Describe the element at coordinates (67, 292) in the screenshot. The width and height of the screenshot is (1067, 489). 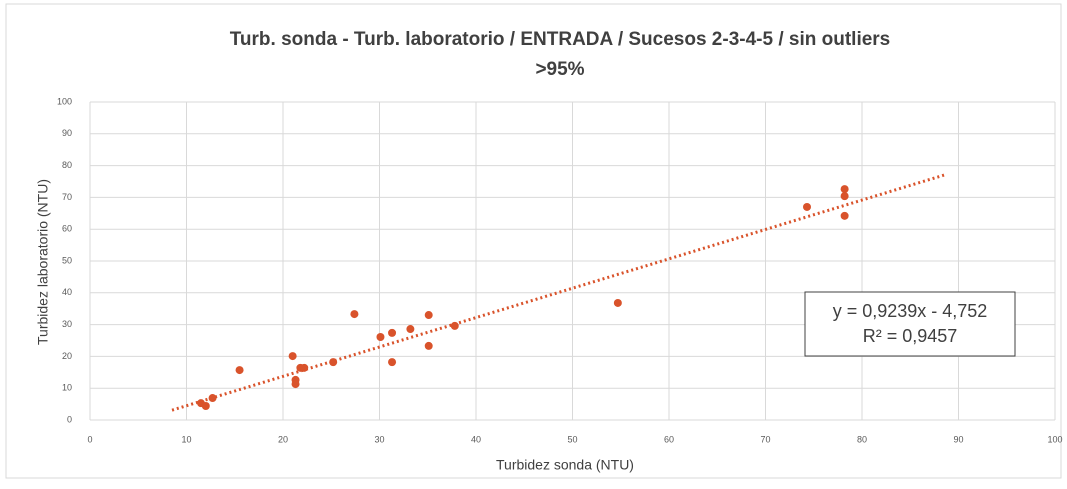
I see `y-tick-label: 40` at that location.